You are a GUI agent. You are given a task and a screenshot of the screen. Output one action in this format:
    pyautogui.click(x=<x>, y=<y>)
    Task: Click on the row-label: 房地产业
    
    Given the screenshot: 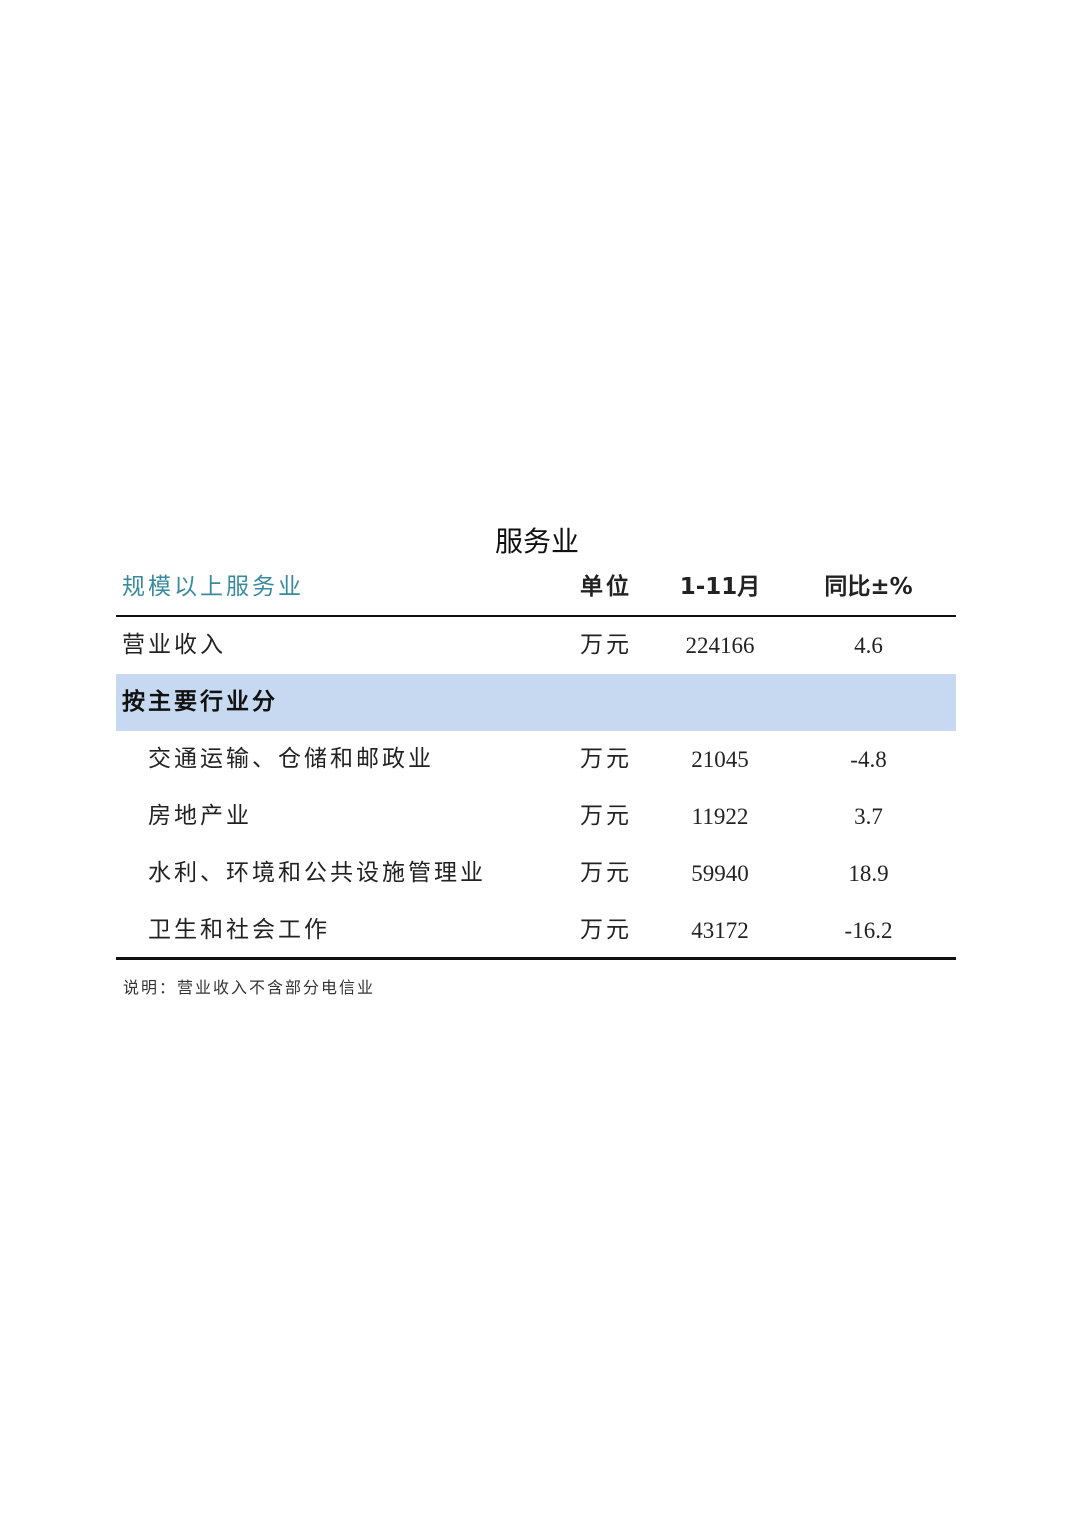 What is the action you would take?
    pyautogui.click(x=200, y=816)
    